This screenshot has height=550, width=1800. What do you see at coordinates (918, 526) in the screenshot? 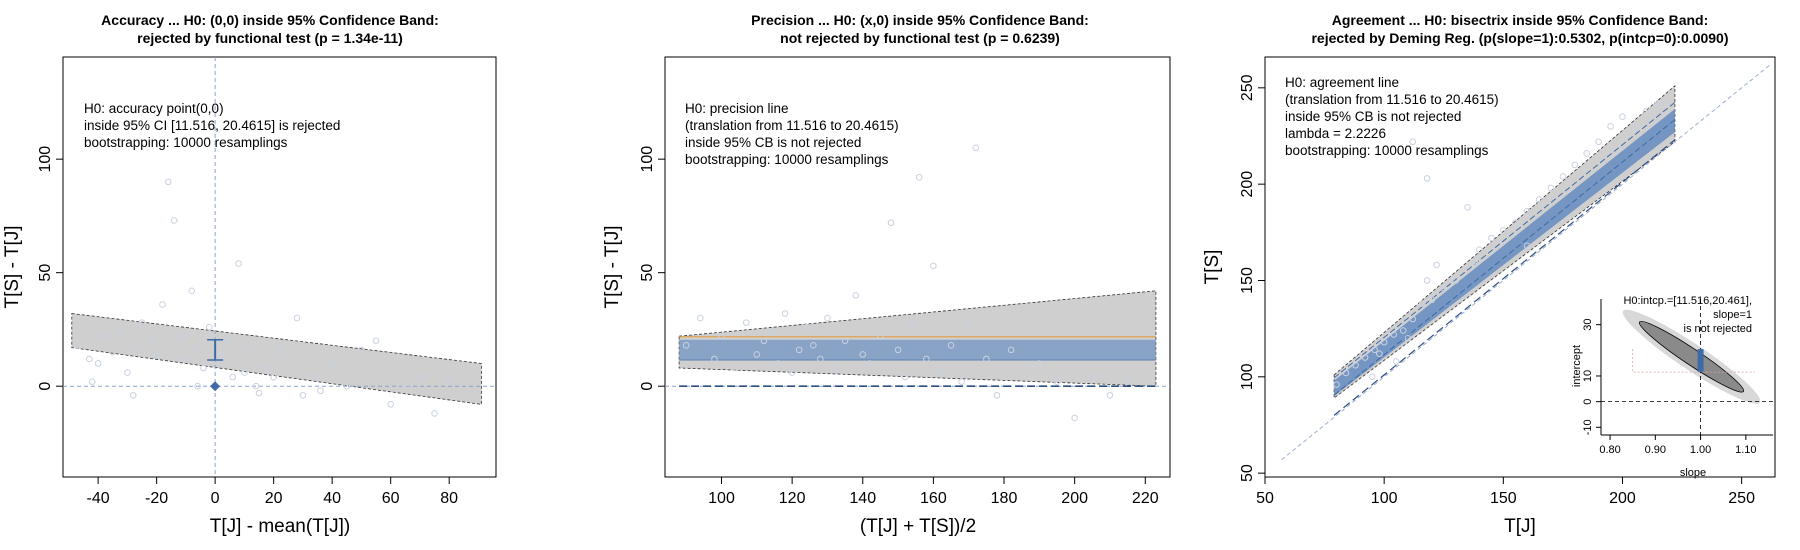
I see `precision-x-axis-label: (T[J] + T[S])/2` at bounding box center [918, 526].